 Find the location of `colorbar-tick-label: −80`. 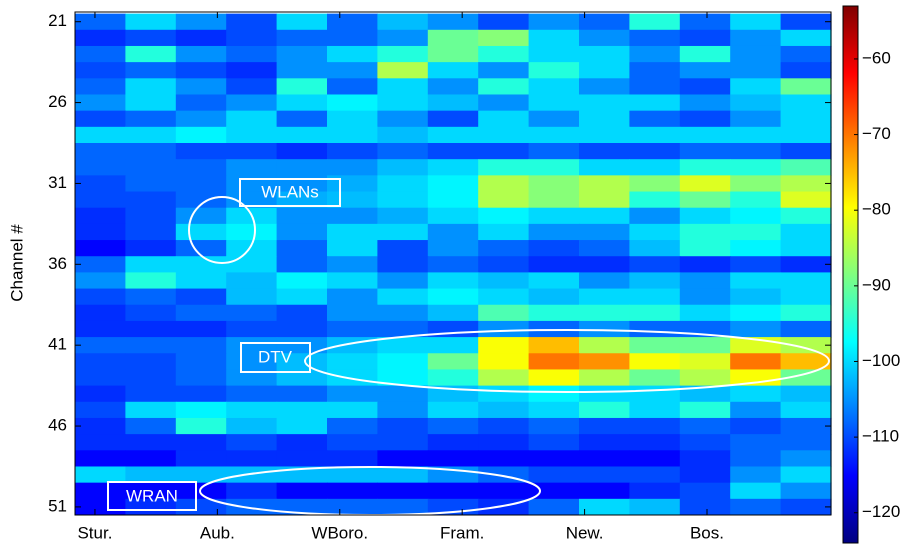

colorbar-tick-label: −80 is located at coordinates (876, 209).